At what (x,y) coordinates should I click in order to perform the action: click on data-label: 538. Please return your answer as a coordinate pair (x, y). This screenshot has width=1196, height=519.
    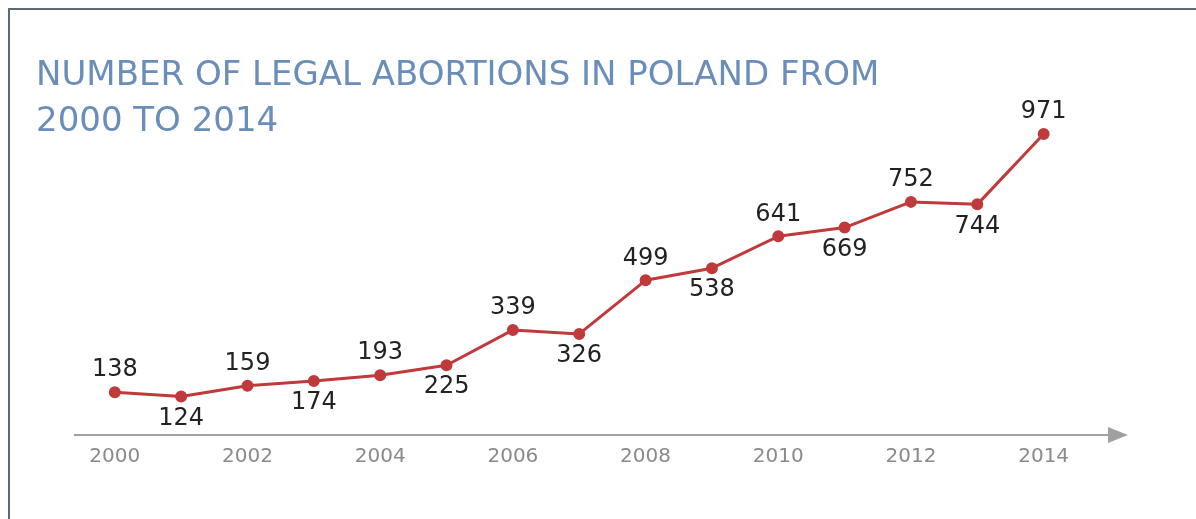
    Looking at the image, I should click on (712, 288).